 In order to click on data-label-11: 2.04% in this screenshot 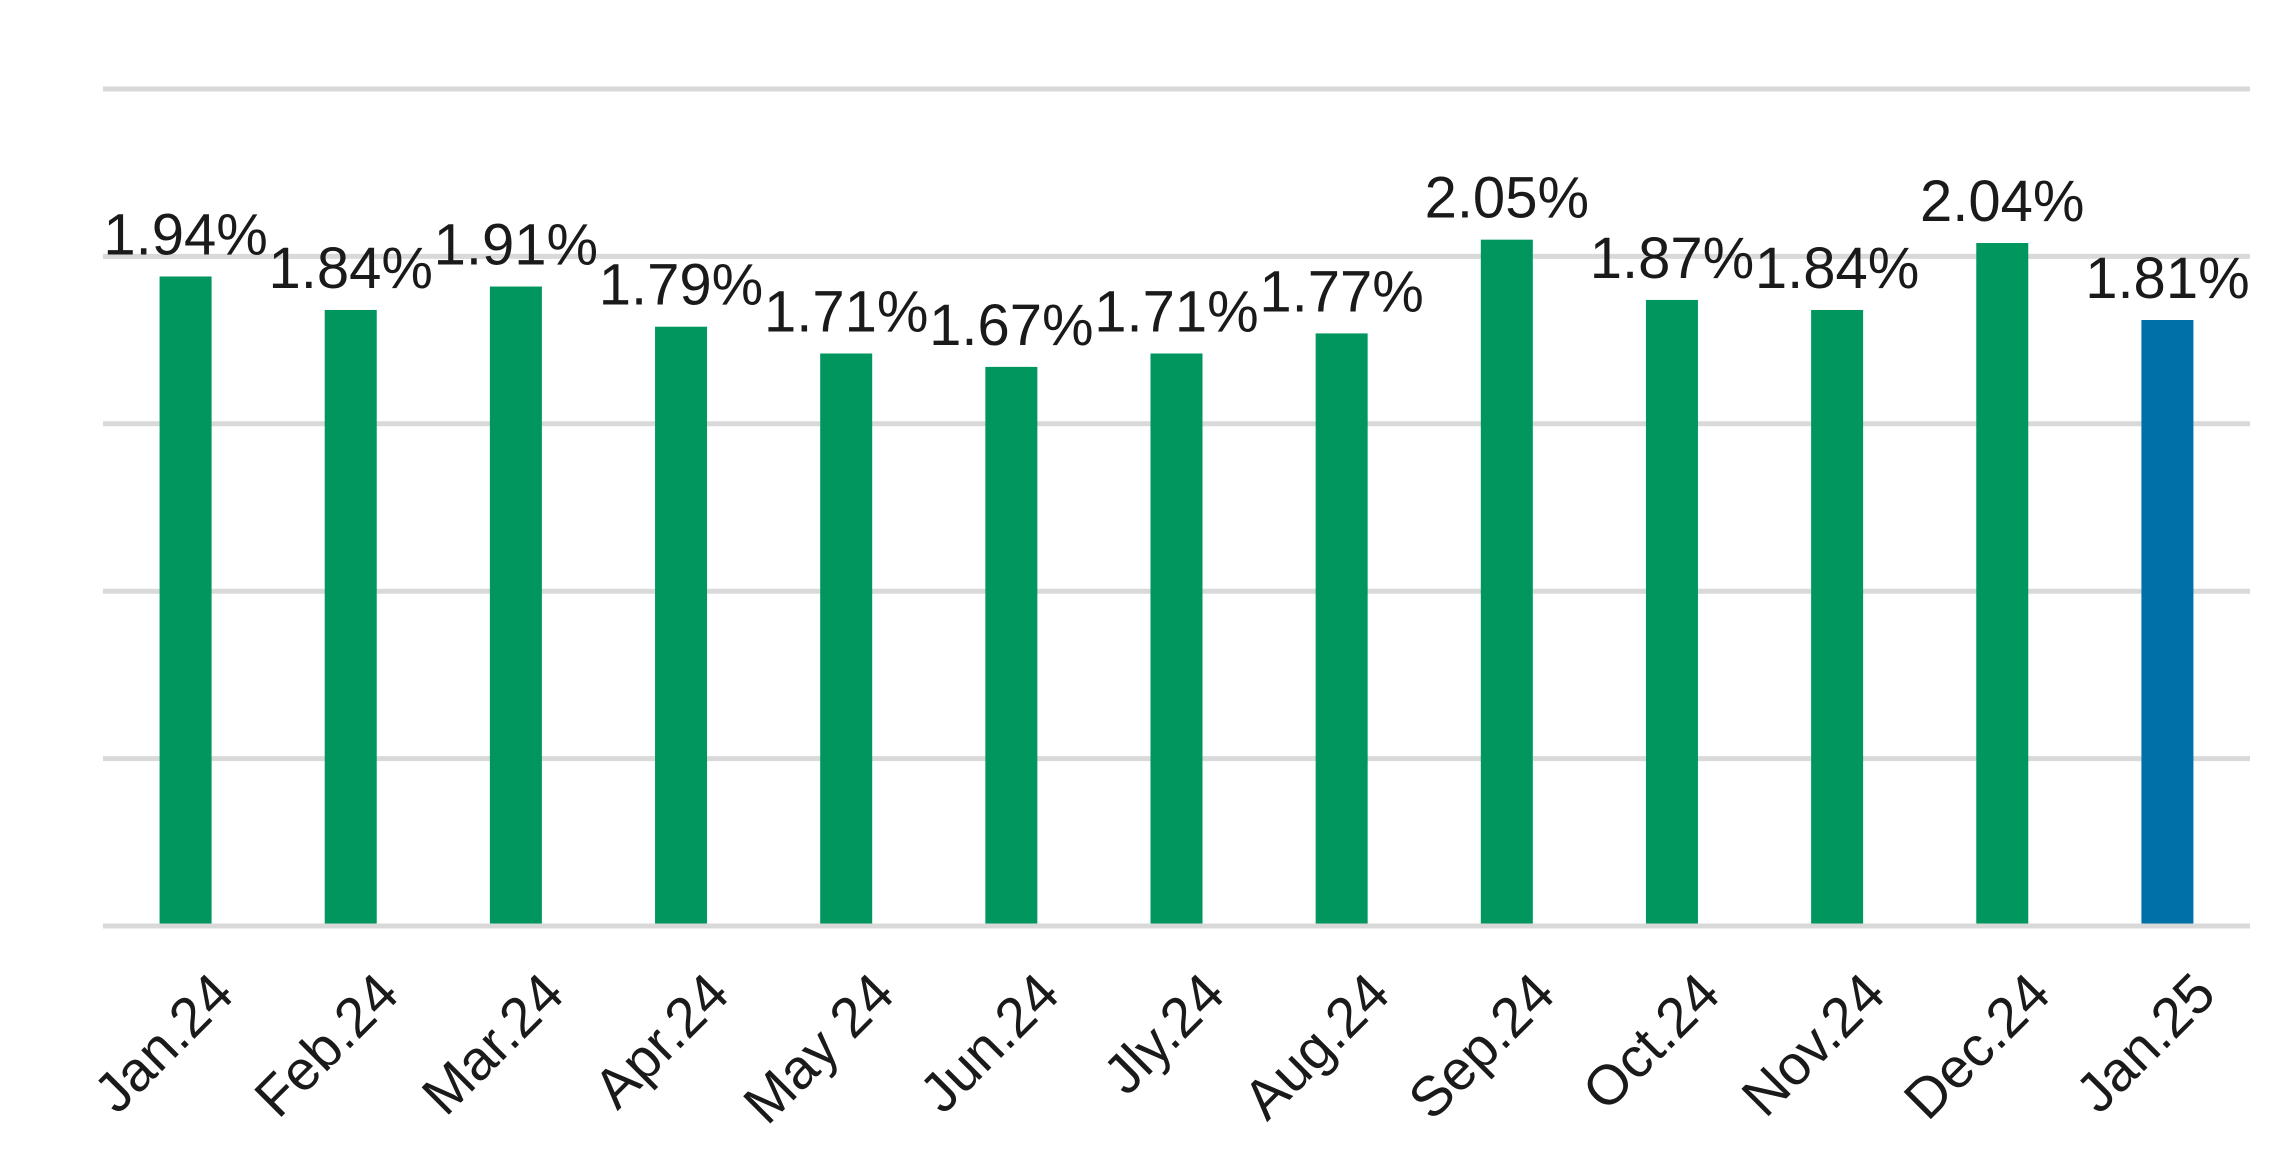, I will do `click(2002, 201)`.